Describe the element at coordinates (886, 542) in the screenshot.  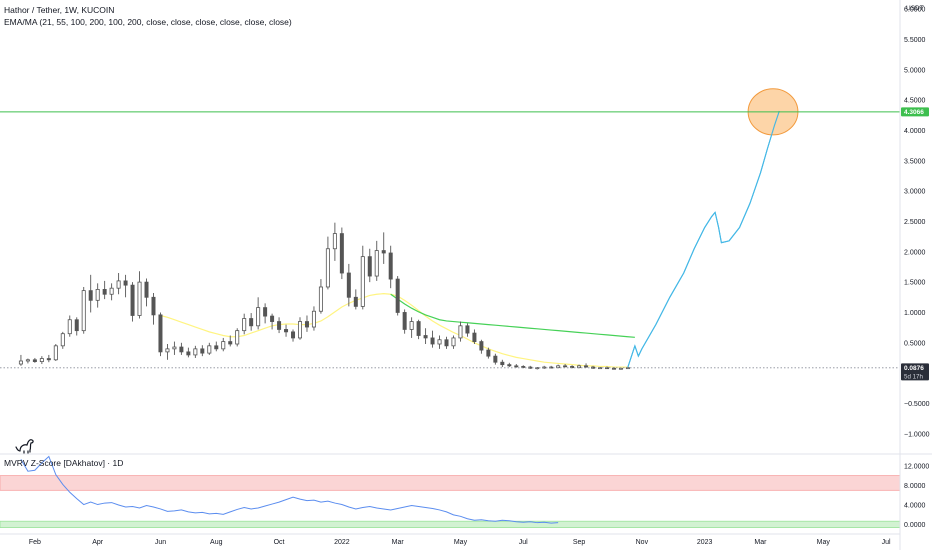
I see `time-tick-label: Jul` at that location.